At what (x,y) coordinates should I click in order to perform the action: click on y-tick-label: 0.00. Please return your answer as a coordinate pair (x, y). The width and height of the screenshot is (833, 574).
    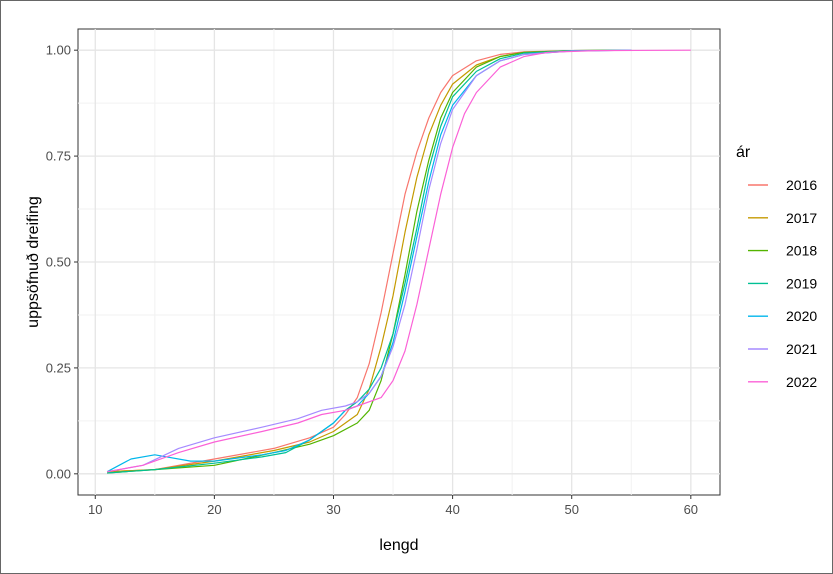
    Looking at the image, I should click on (58, 473).